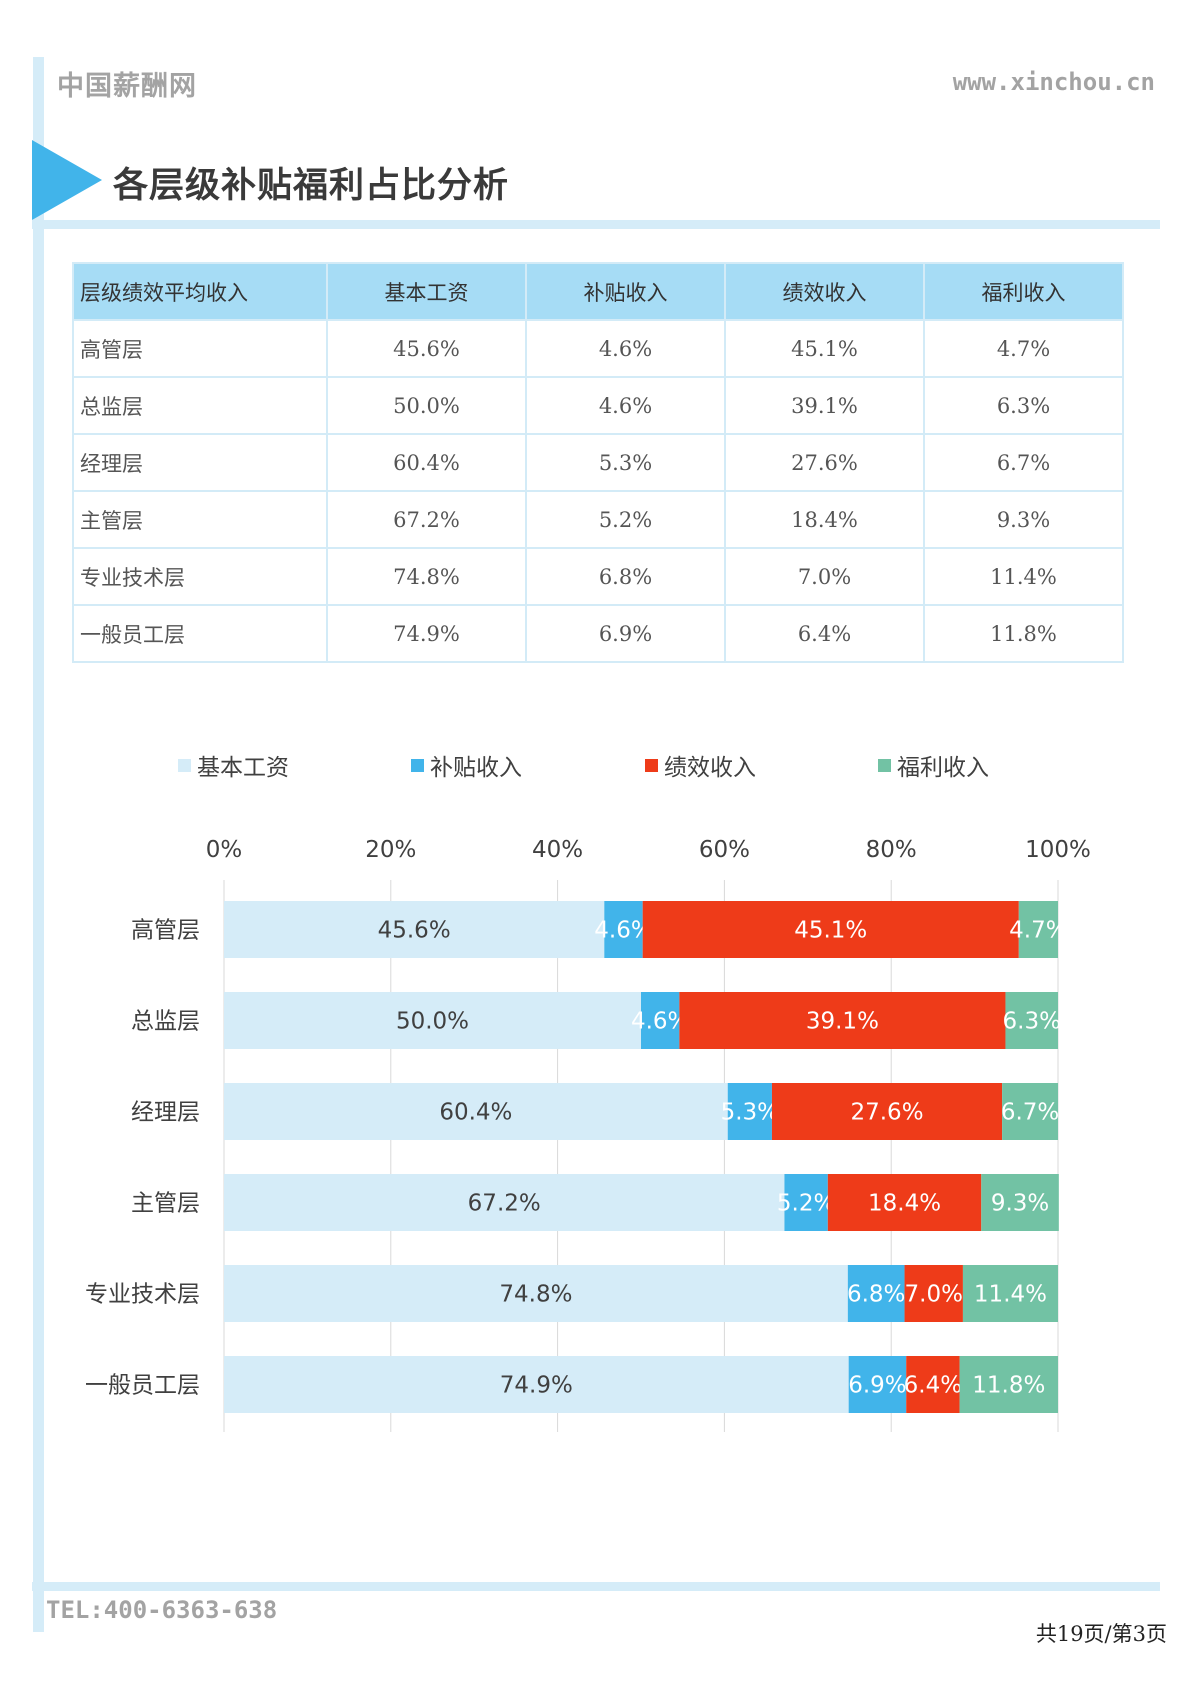  Describe the element at coordinates (1053, 82) in the screenshot. I see `site-url: www.xinchou.cn` at that location.